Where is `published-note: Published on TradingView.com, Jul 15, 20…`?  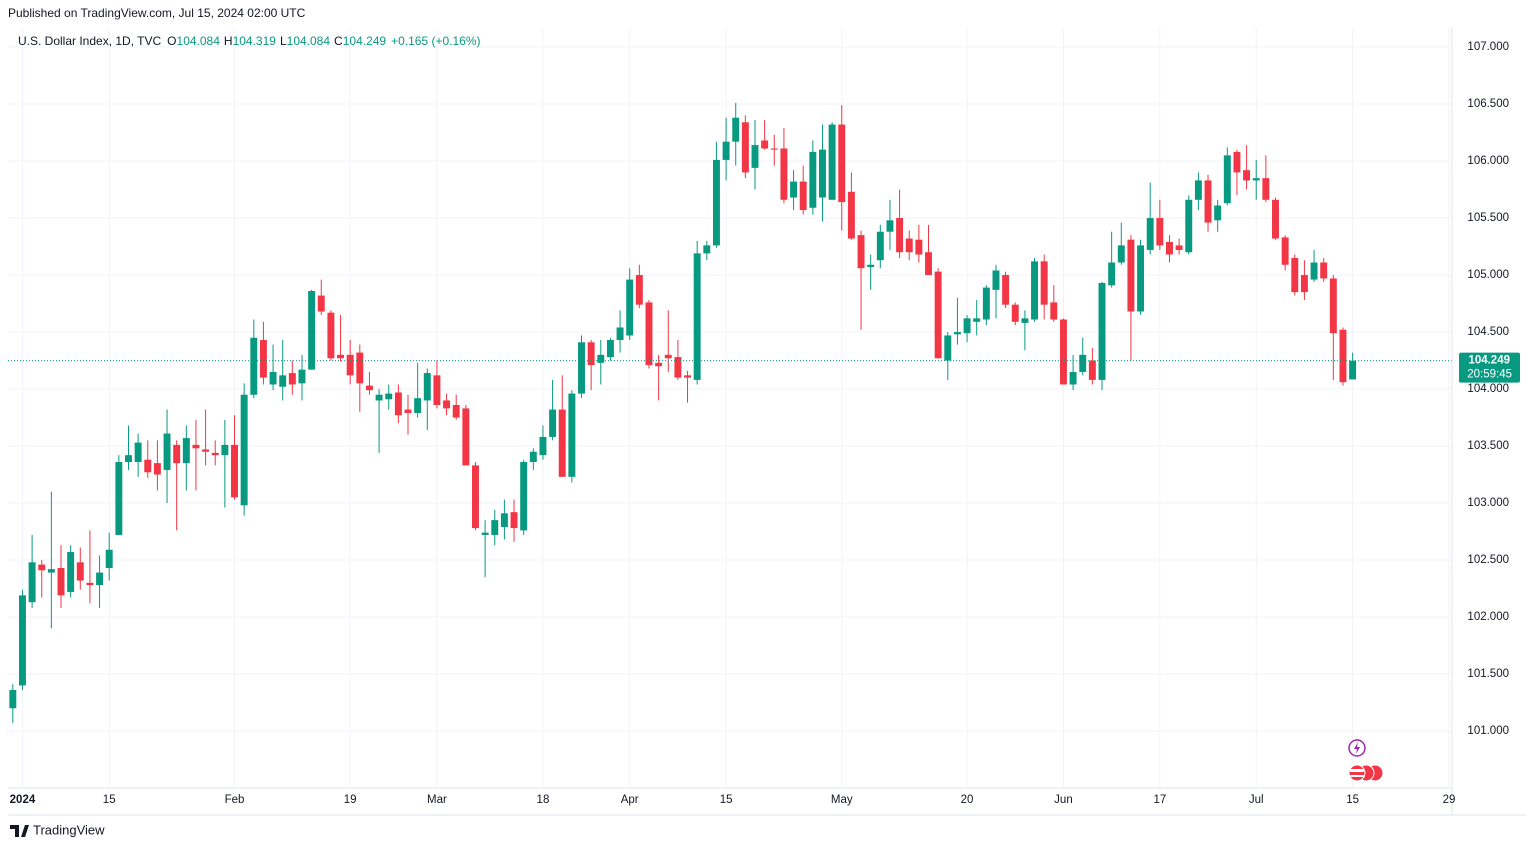
published-note: Published on TradingView.com, Jul 15, 20… is located at coordinates (157, 13).